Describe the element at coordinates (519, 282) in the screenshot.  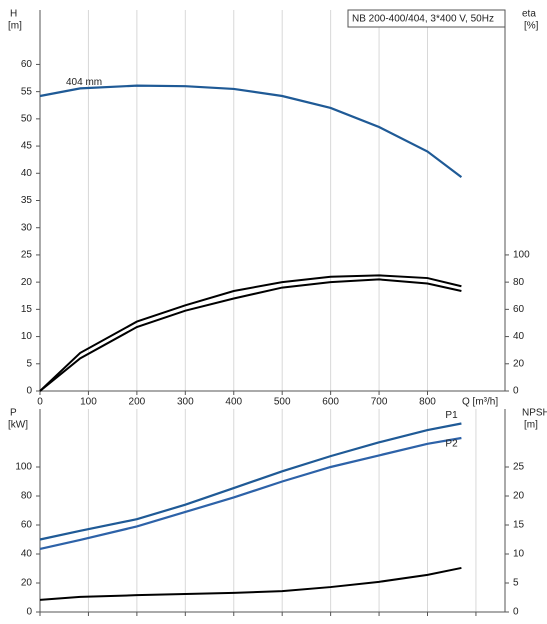
I see `y2-tick-label: 80` at that location.